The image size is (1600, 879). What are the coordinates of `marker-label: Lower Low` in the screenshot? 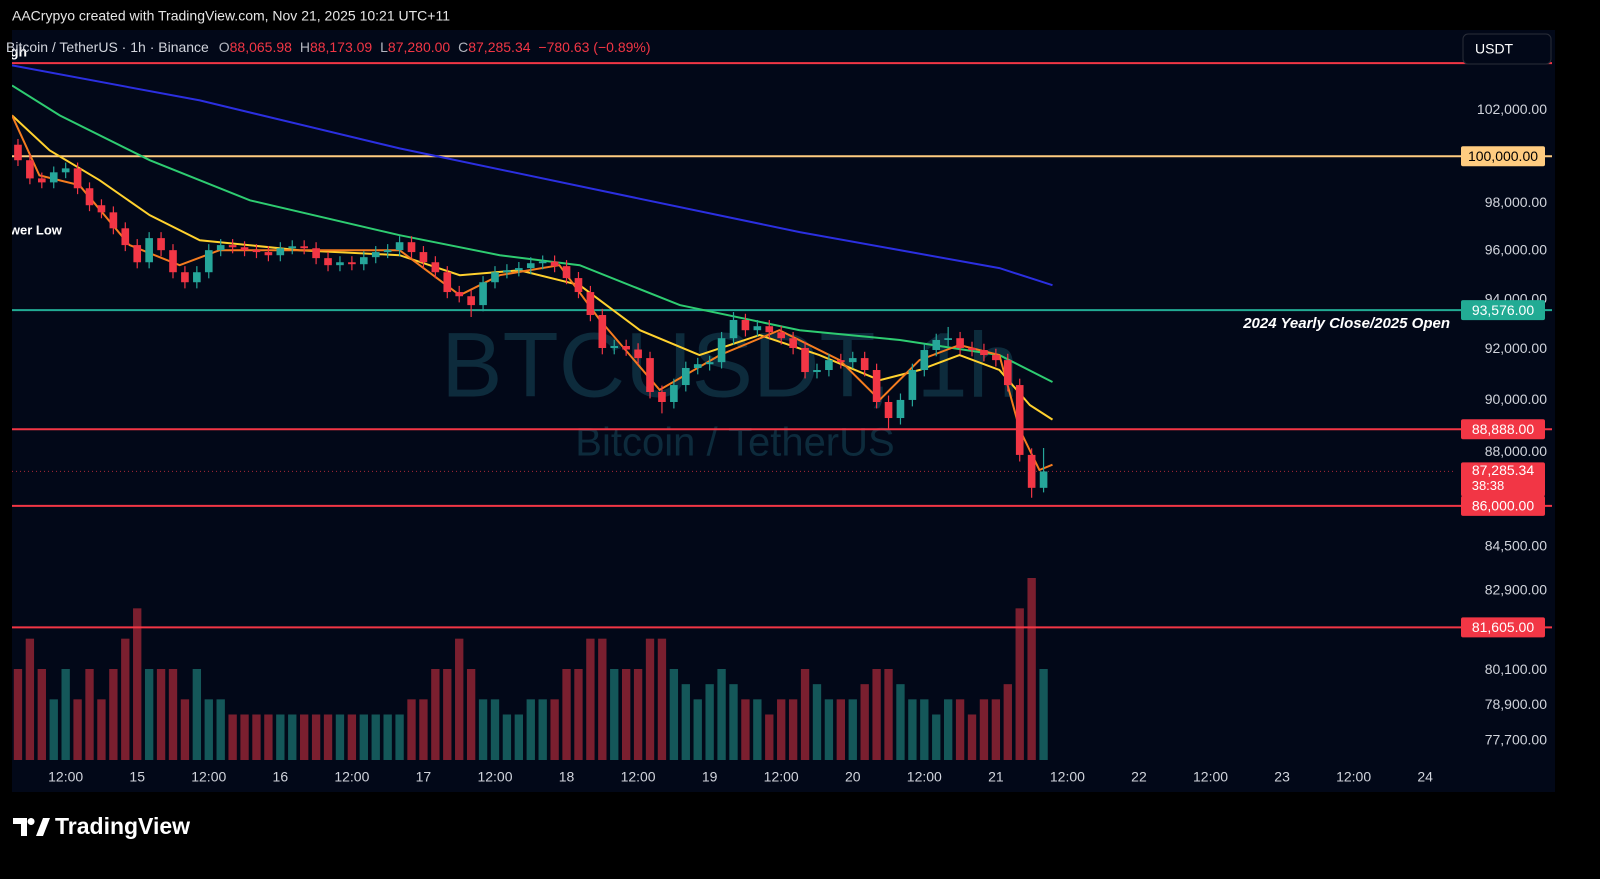 It's located at (31, 229).